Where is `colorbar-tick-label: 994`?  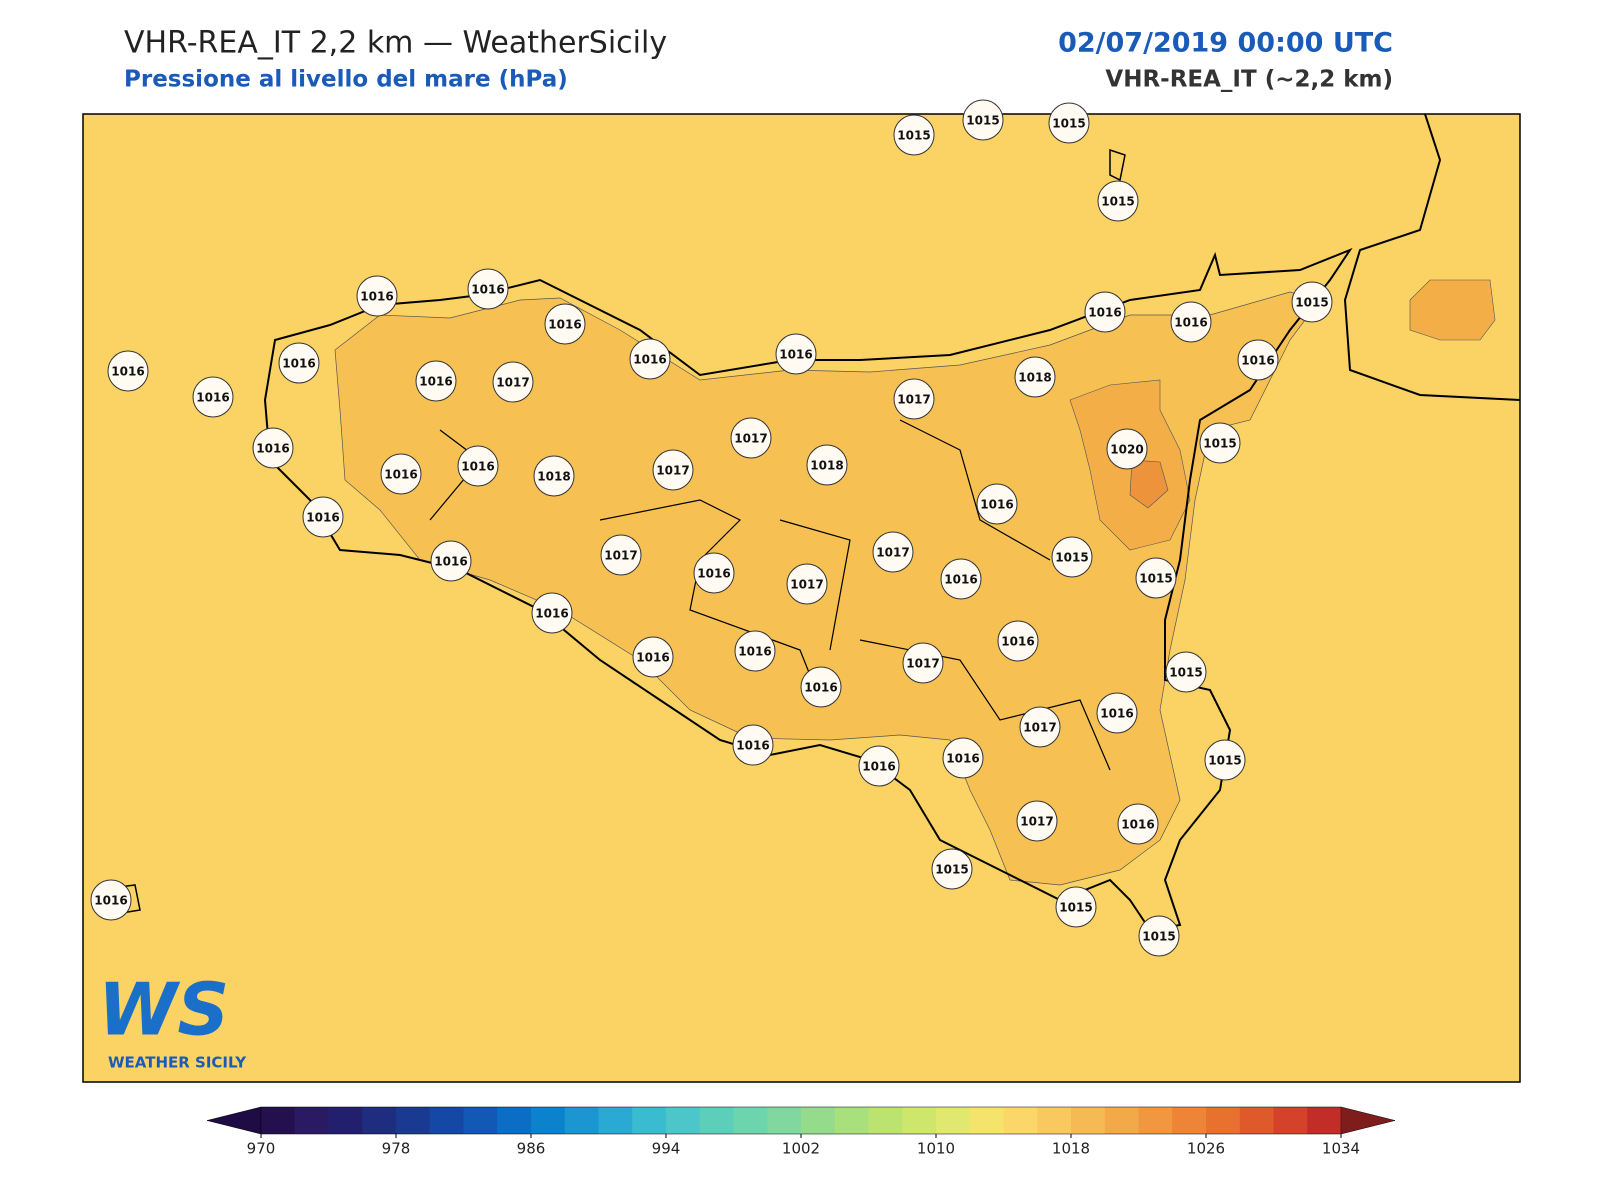
colorbar-tick-label: 994 is located at coordinates (666, 1149).